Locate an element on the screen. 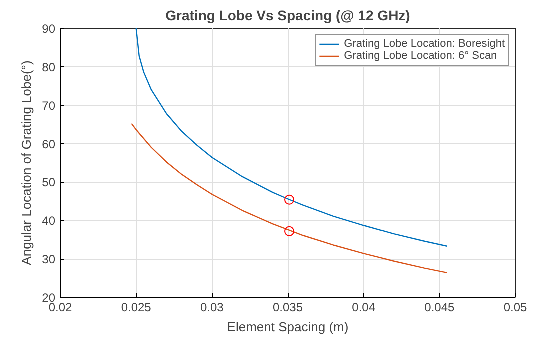  y-tick-label: 50 is located at coordinates (49, 183).